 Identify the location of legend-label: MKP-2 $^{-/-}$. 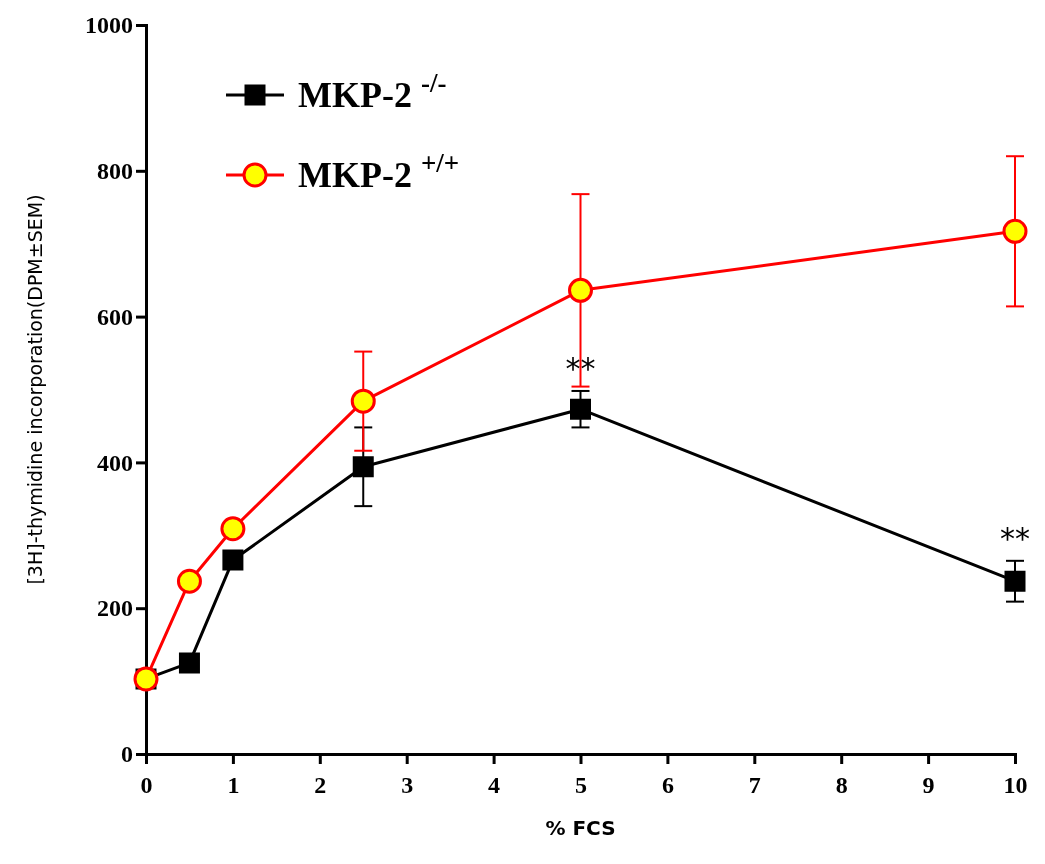
(372, 91).